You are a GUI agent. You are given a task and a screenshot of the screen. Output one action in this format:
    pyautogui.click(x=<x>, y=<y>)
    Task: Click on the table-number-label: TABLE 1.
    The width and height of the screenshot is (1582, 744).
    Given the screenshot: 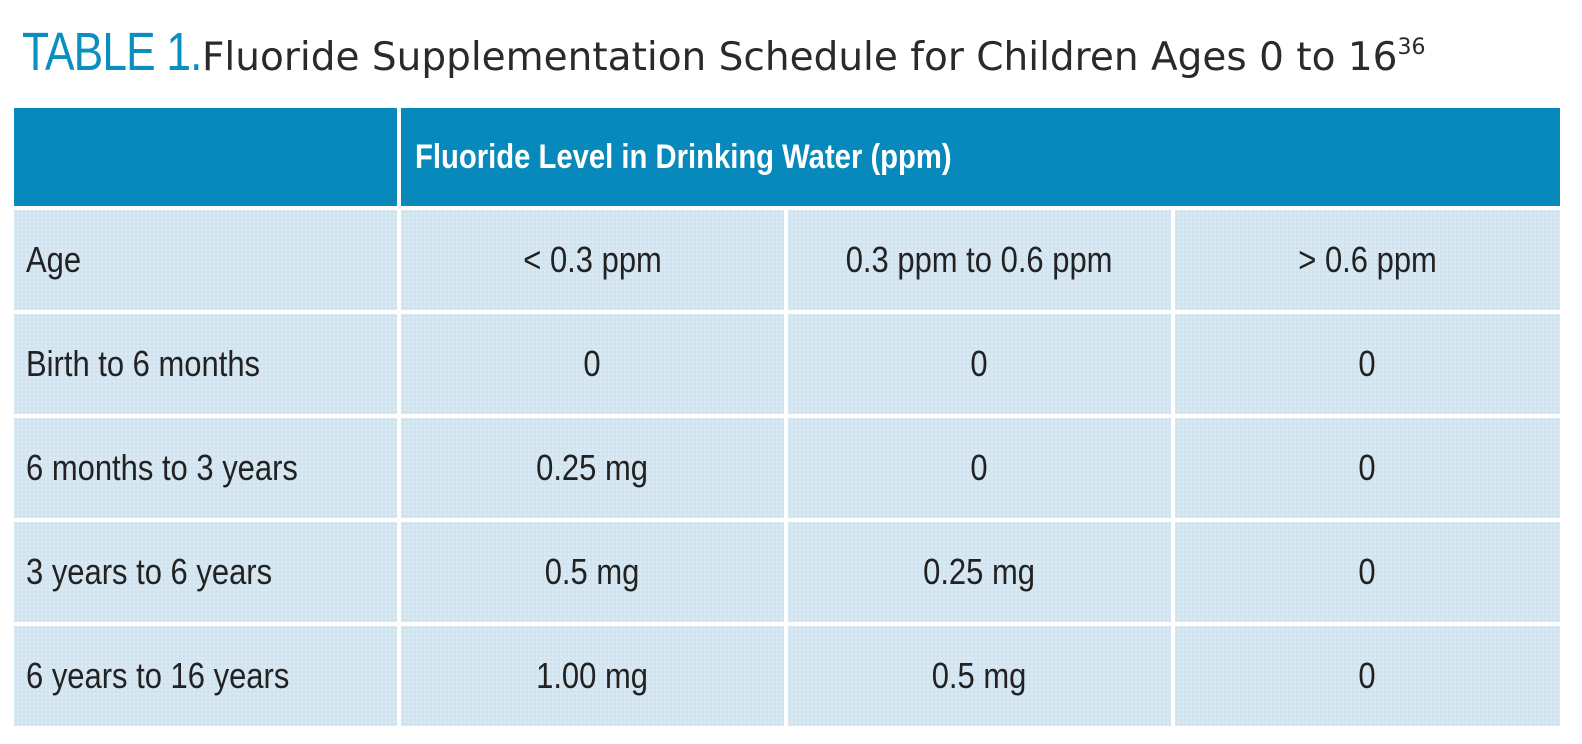 What is the action you would take?
    pyautogui.click(x=112, y=52)
    